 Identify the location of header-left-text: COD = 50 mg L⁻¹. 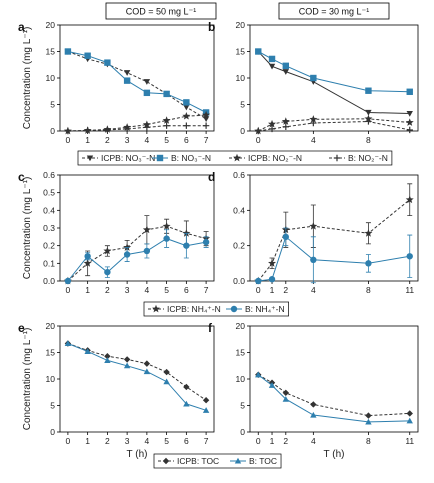
(161, 12).